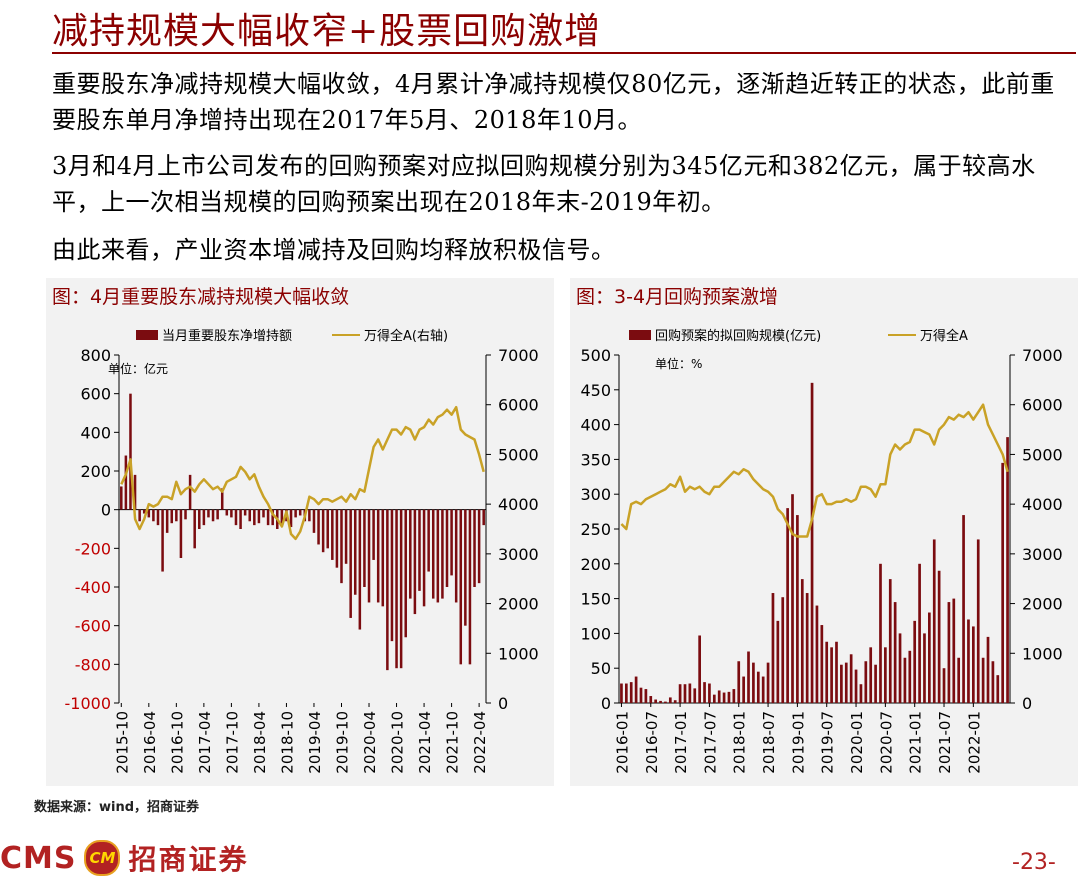  I want to click on x-tick-label: 2019-04, so click(315, 742).